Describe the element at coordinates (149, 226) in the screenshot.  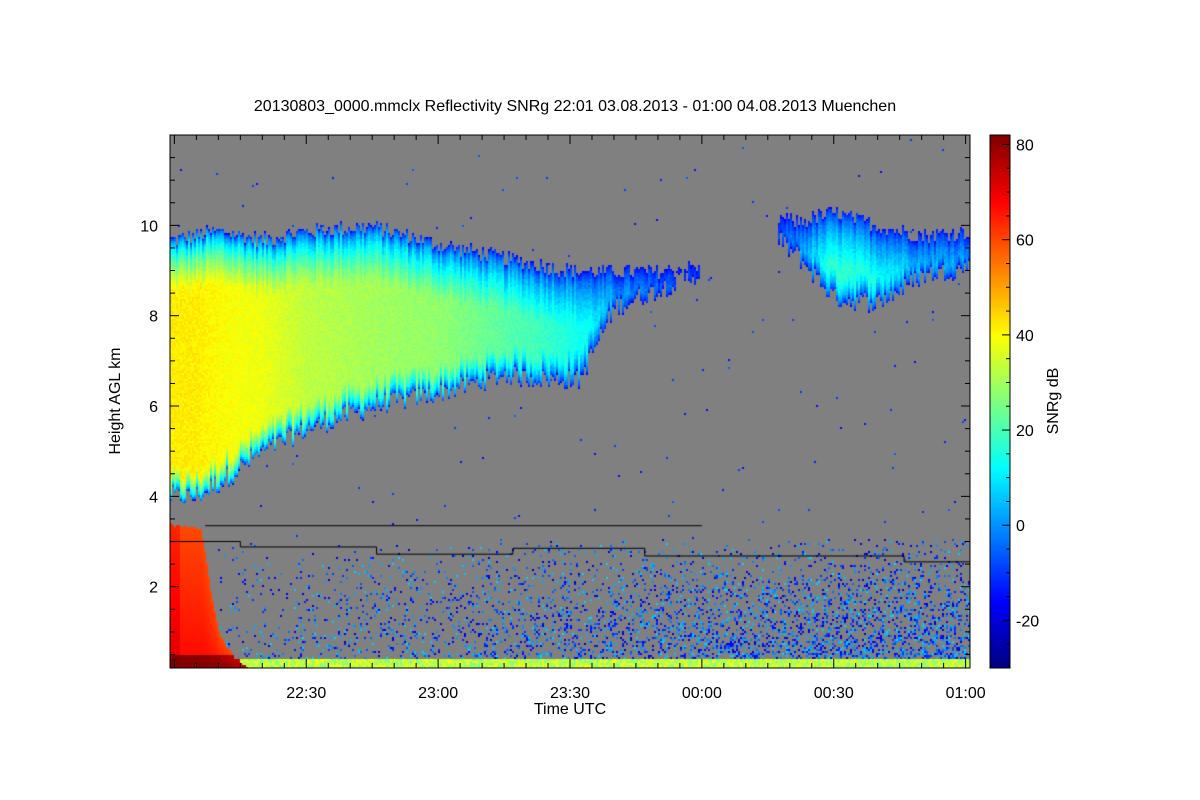
I see `y-tick-label: 10` at that location.